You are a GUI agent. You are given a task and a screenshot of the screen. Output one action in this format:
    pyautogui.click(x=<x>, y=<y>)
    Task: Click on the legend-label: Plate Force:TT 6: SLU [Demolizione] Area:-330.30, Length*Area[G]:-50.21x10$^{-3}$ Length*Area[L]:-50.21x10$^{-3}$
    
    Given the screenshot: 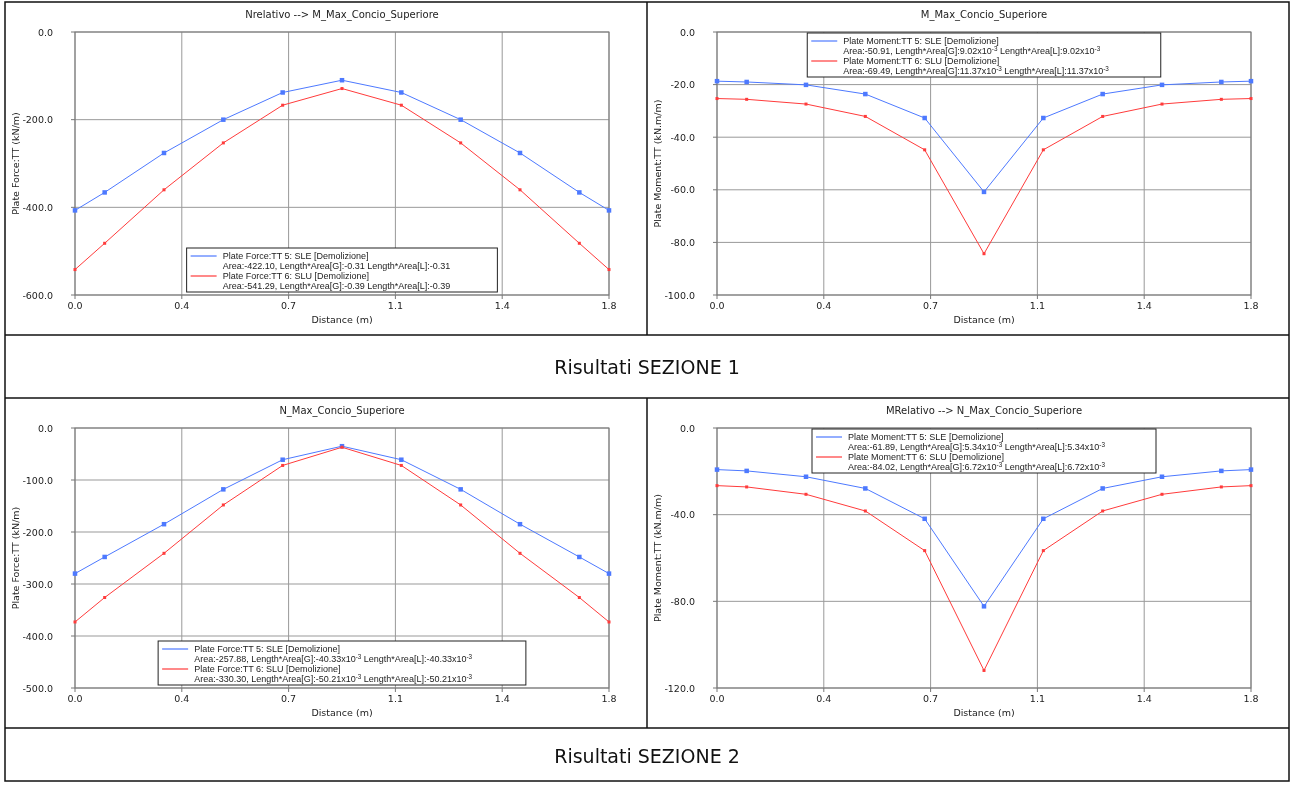 What is the action you would take?
    pyautogui.click(x=333, y=674)
    